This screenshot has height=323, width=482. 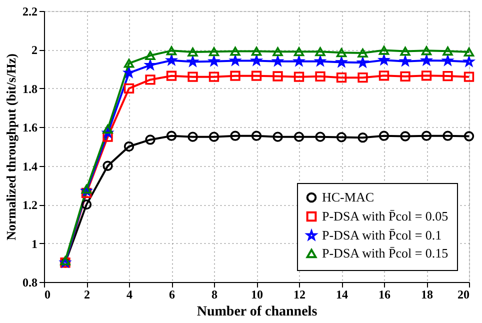 What do you see at coordinates (257, 312) in the screenshot?
I see `x-axis-title: Number of channels` at bounding box center [257, 312].